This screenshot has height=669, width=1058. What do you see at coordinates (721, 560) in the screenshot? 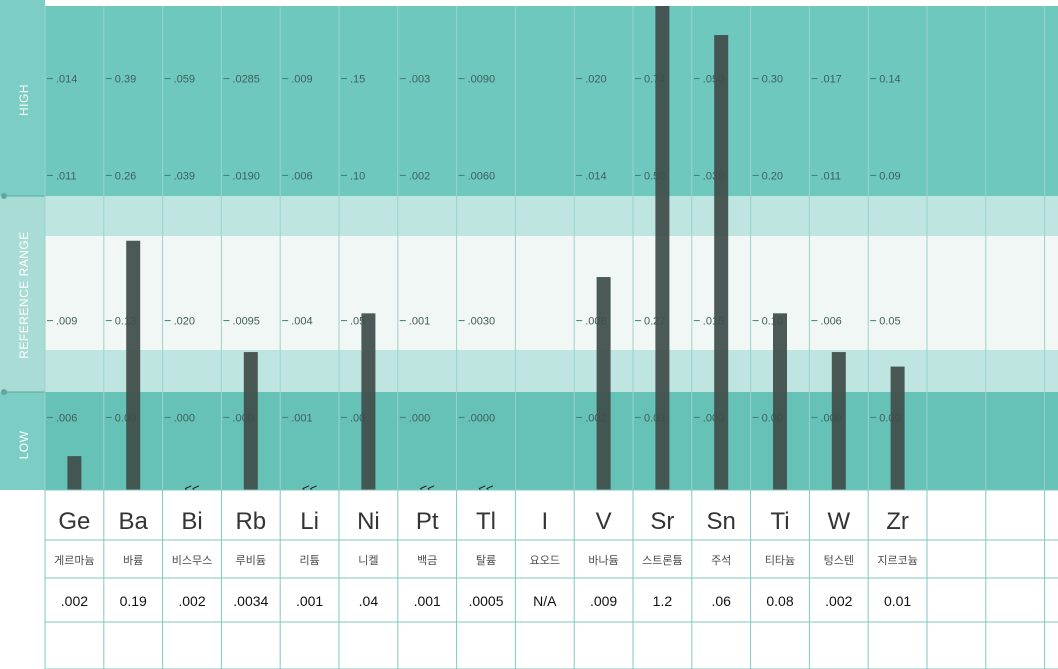
I see `element-korean-name: 주석` at bounding box center [721, 560].